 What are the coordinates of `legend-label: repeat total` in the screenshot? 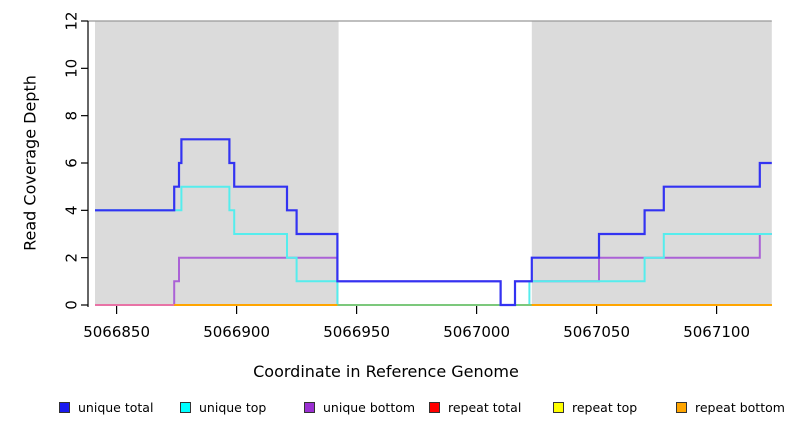 It's located at (485, 407).